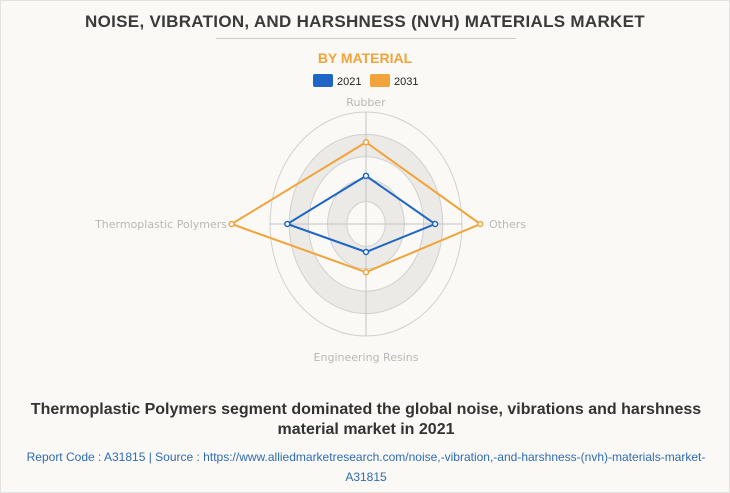 Image resolution: width=730 pixels, height=493 pixels. Describe the element at coordinates (349, 82) in the screenshot. I see `legend-label-2021: 2021` at that location.